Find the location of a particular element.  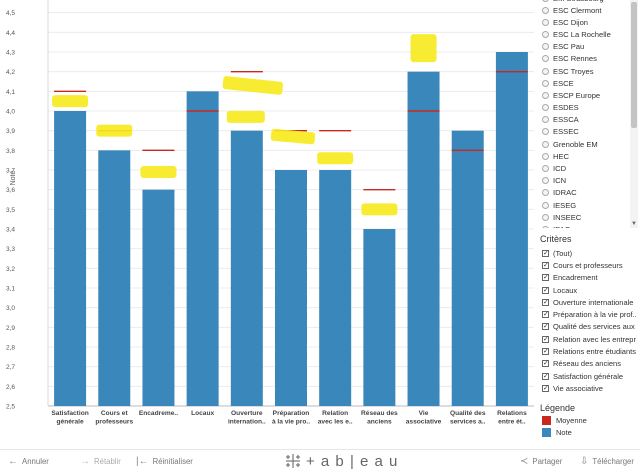

share-button: ≺ Partager is located at coordinates (541, 461).